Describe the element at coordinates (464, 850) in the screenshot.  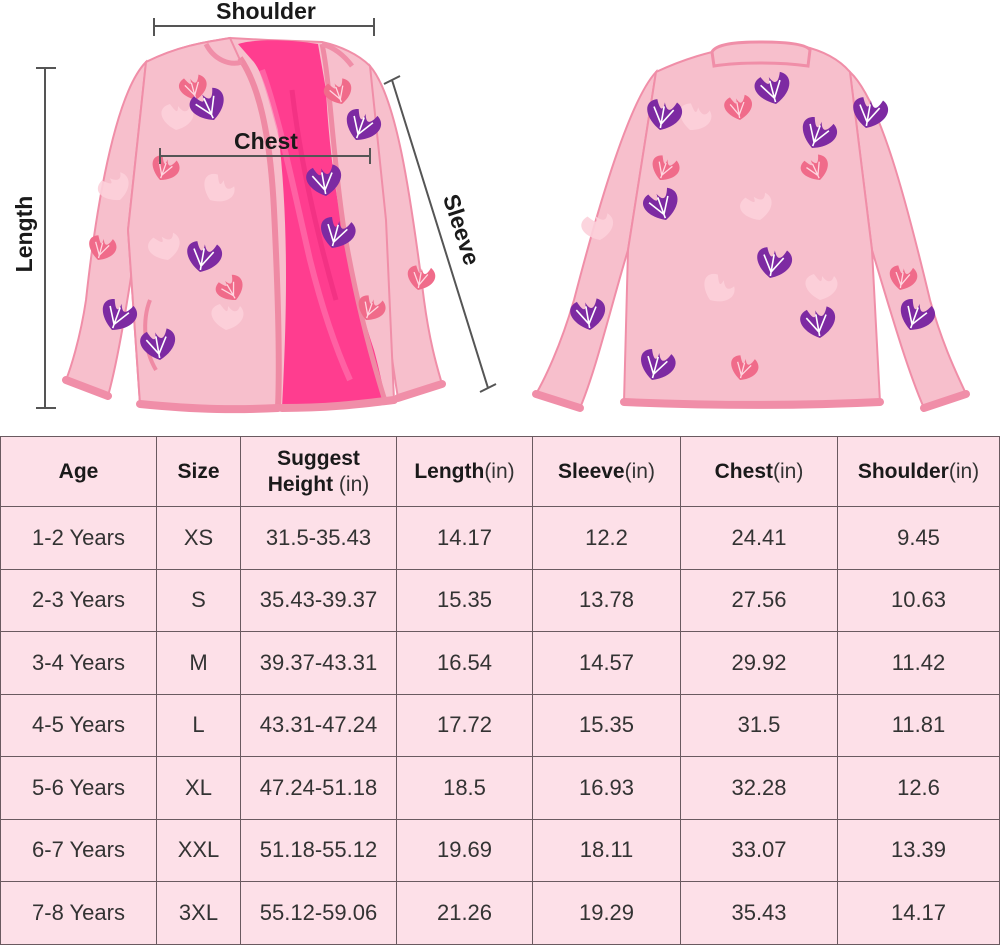
I see `cell-length: 19.69` at that location.